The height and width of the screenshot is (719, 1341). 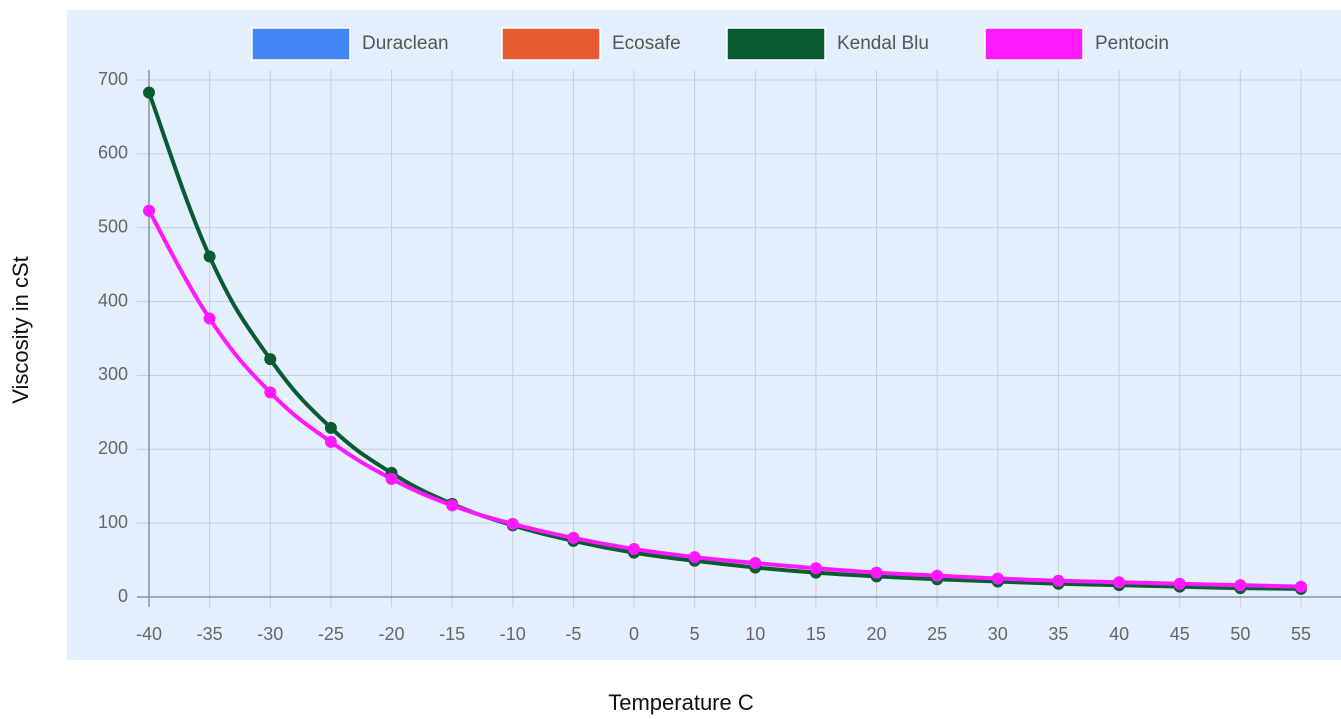 I want to click on x-tick-label: 15, so click(x=816, y=634).